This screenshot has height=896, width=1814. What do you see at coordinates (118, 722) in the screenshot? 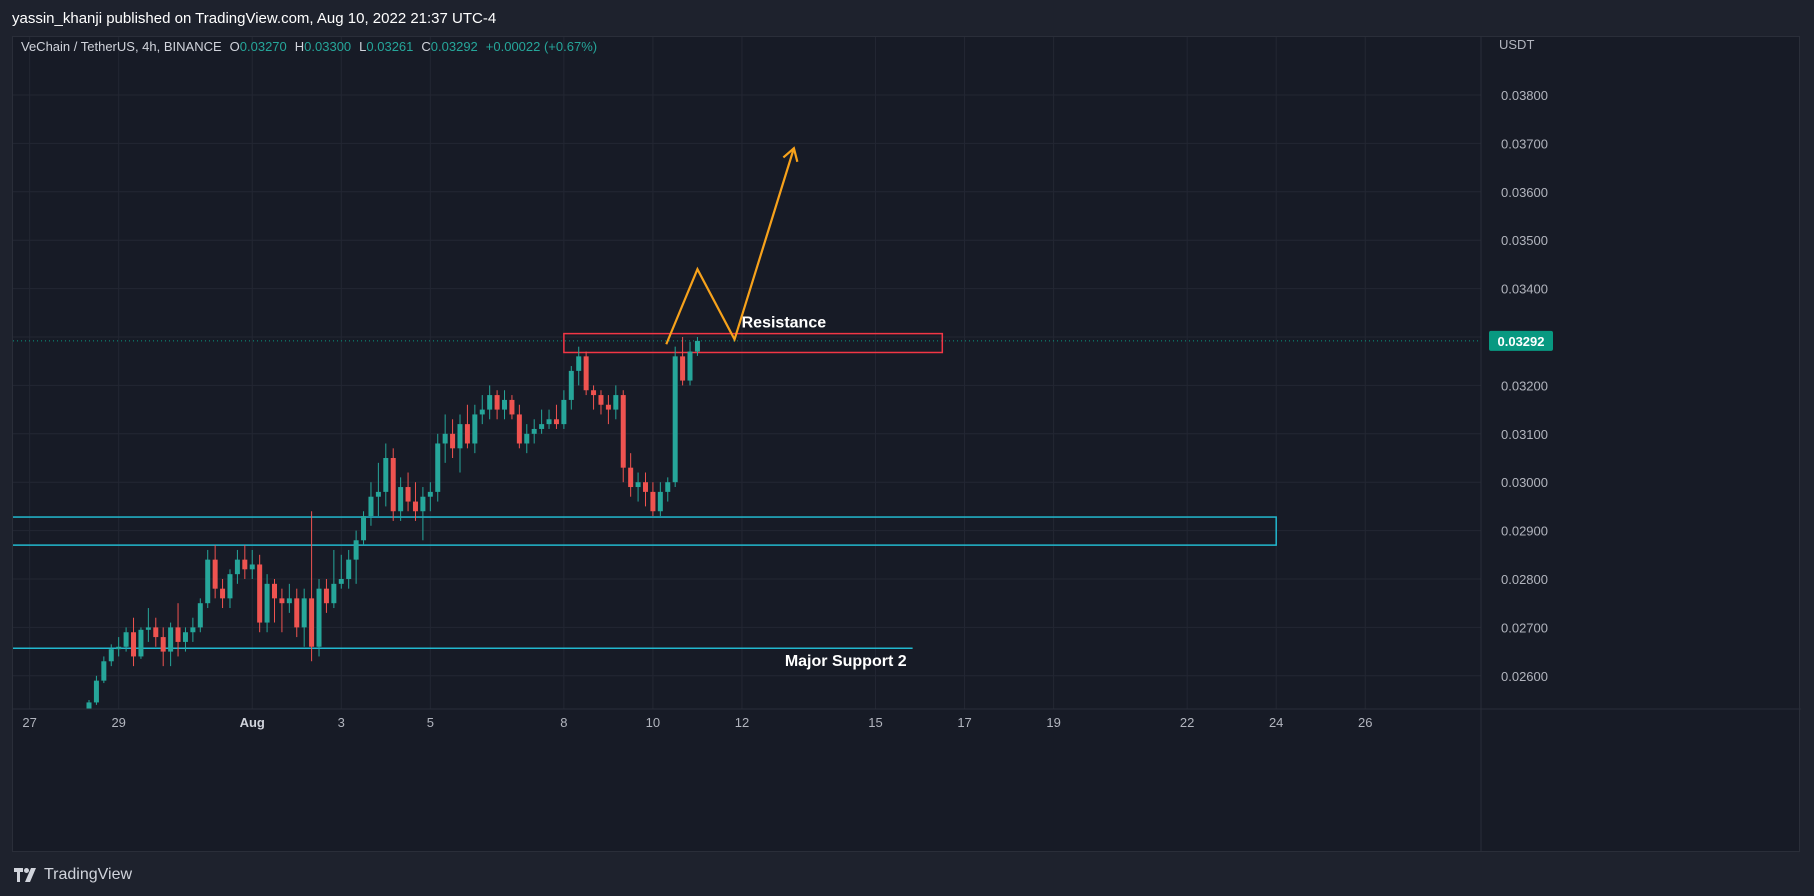
I see `time-tick-label: 29` at bounding box center [118, 722].